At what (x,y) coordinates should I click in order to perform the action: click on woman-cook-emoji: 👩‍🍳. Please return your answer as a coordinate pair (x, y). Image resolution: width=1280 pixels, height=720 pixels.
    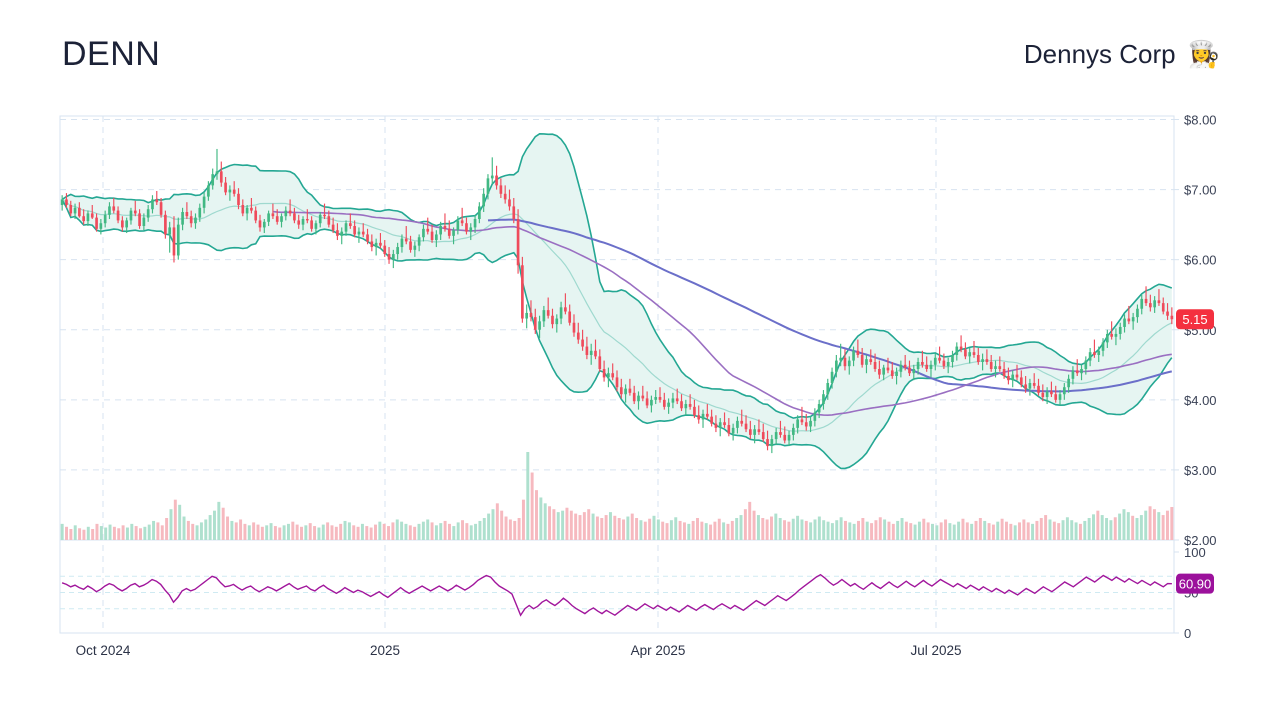
    Looking at the image, I should click on (1203, 54).